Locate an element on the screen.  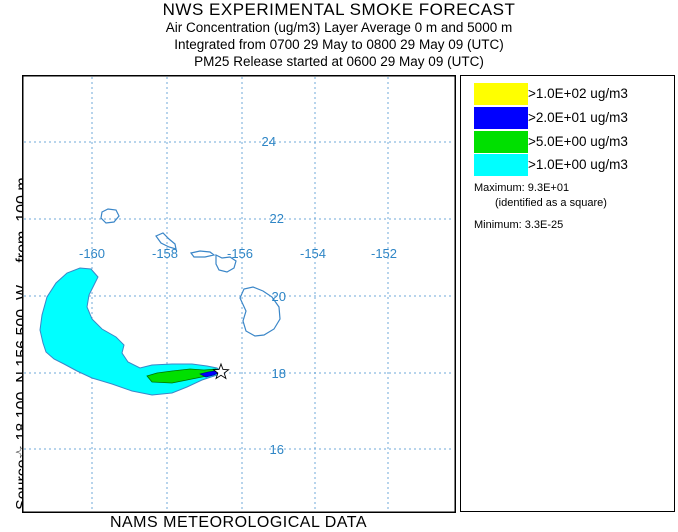
lon-label-156: -156 is located at coordinates (240, 253).